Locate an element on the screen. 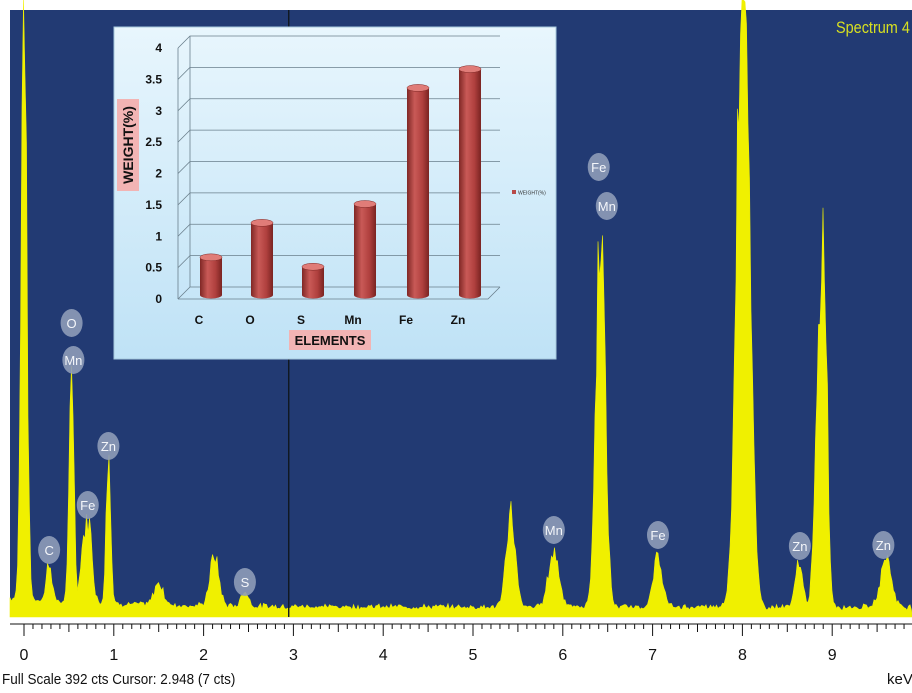 This screenshot has height=693, width=912. peak-label-c: C is located at coordinates (49, 550).